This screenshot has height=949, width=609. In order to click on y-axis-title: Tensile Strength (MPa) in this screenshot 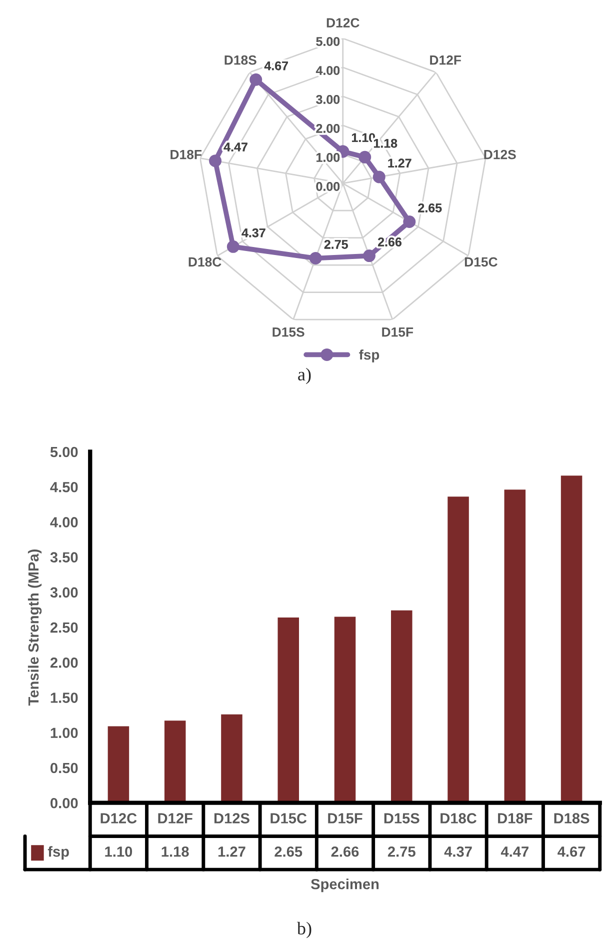, I will do `click(35, 628)`.